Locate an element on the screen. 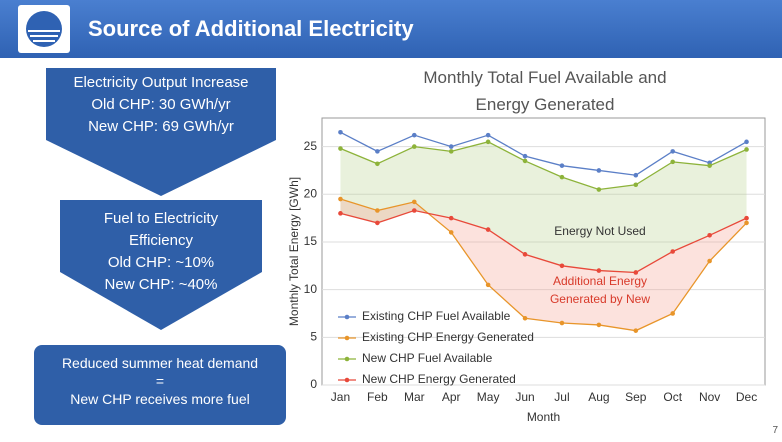 Image resolution: width=782 pixels, height=442 pixels. x-tick-label: Dec is located at coordinates (746, 397).